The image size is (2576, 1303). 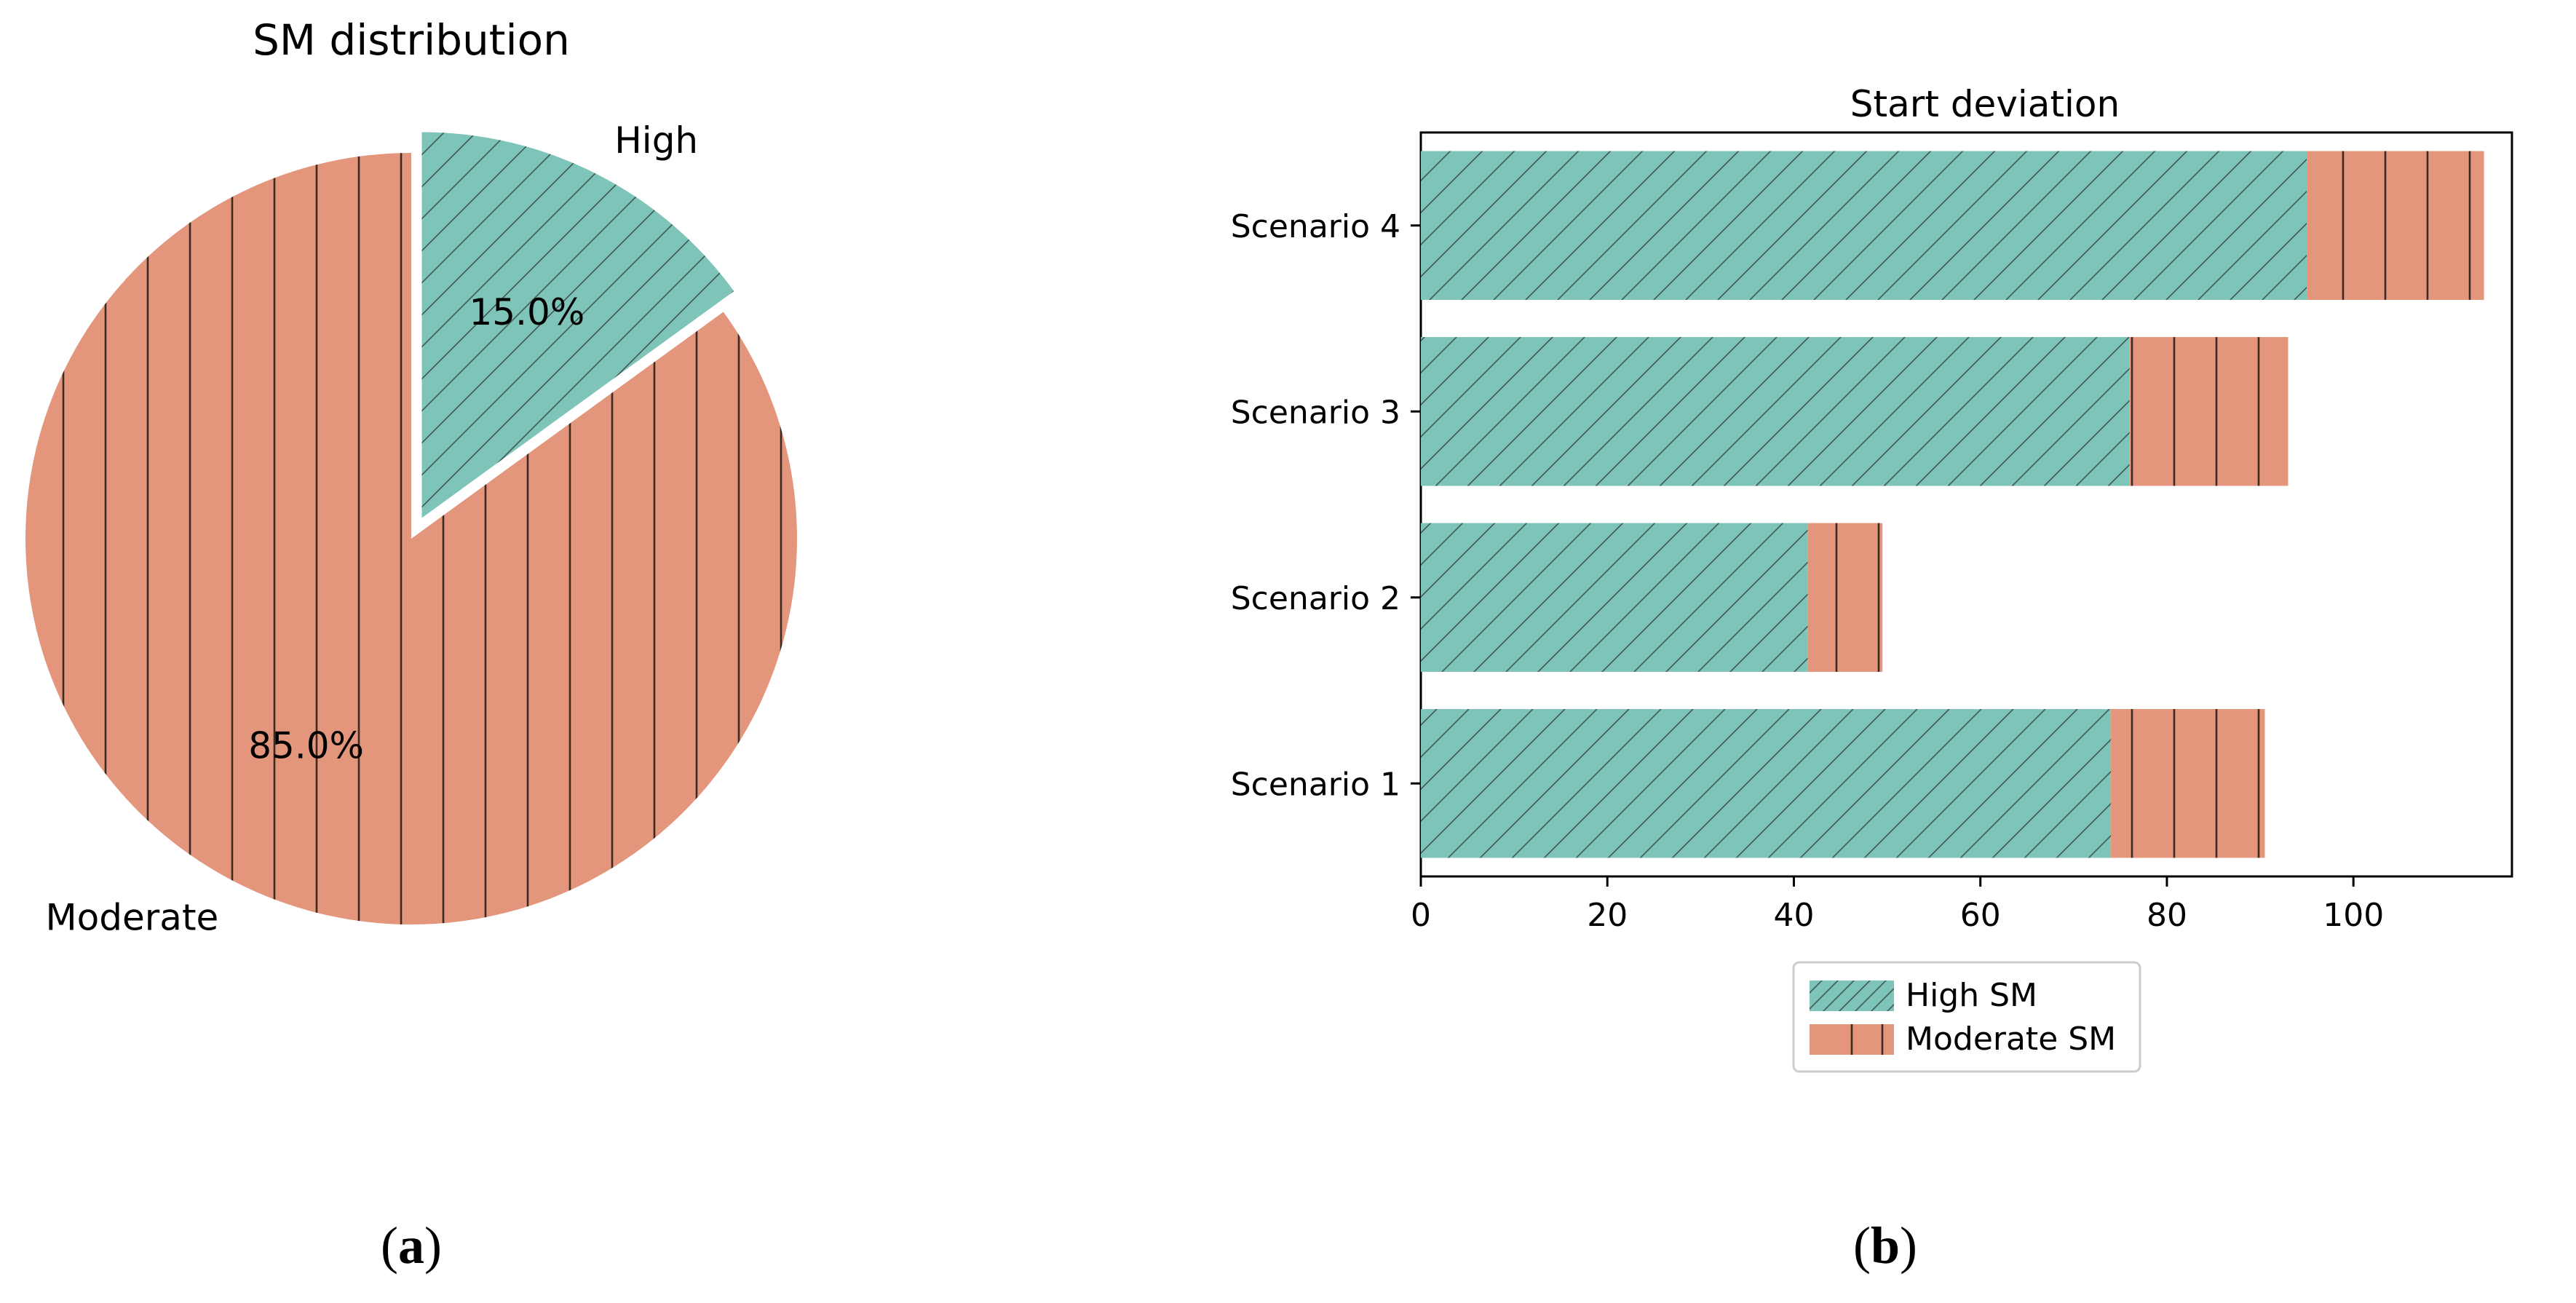 I want to click on y-tick-label-scenario-2: Scenario 2, so click(x=1315, y=598).